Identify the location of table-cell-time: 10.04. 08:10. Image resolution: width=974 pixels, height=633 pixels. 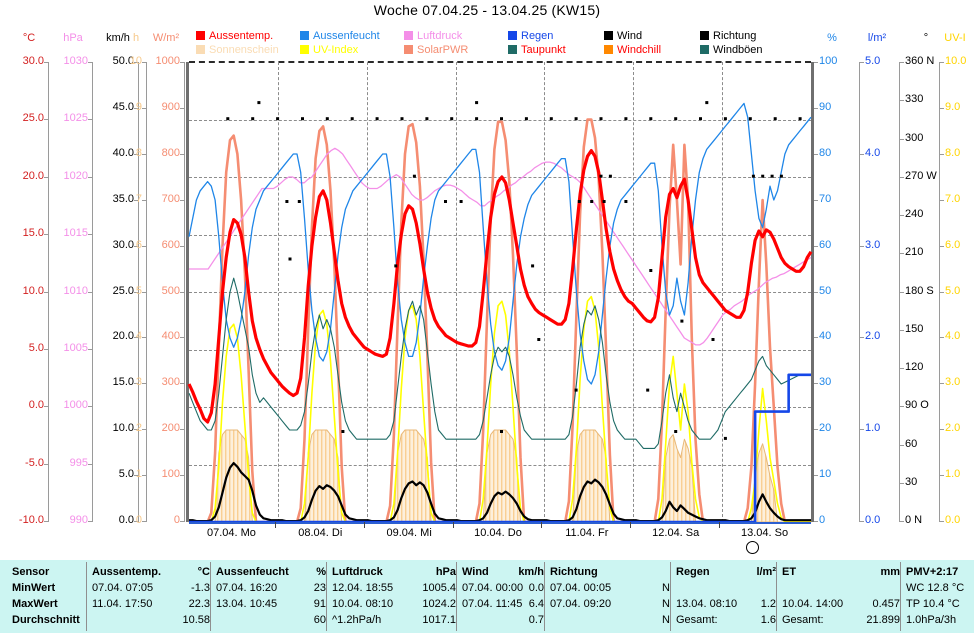
(363, 604).